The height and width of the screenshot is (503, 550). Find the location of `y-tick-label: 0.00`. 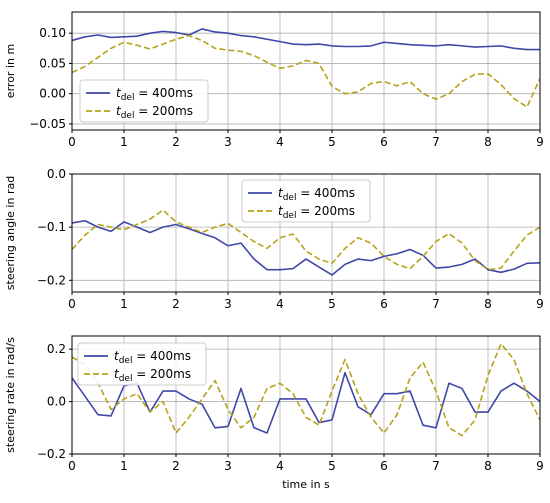

y-tick-label: 0.00 is located at coordinates (52, 94).